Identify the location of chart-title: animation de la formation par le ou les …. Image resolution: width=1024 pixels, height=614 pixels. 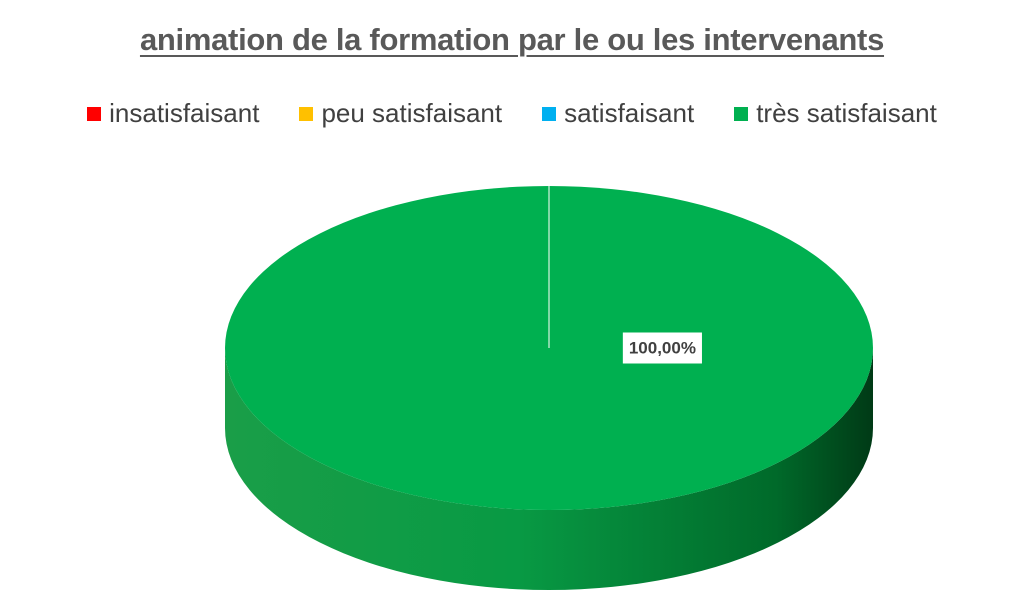
(512, 39).